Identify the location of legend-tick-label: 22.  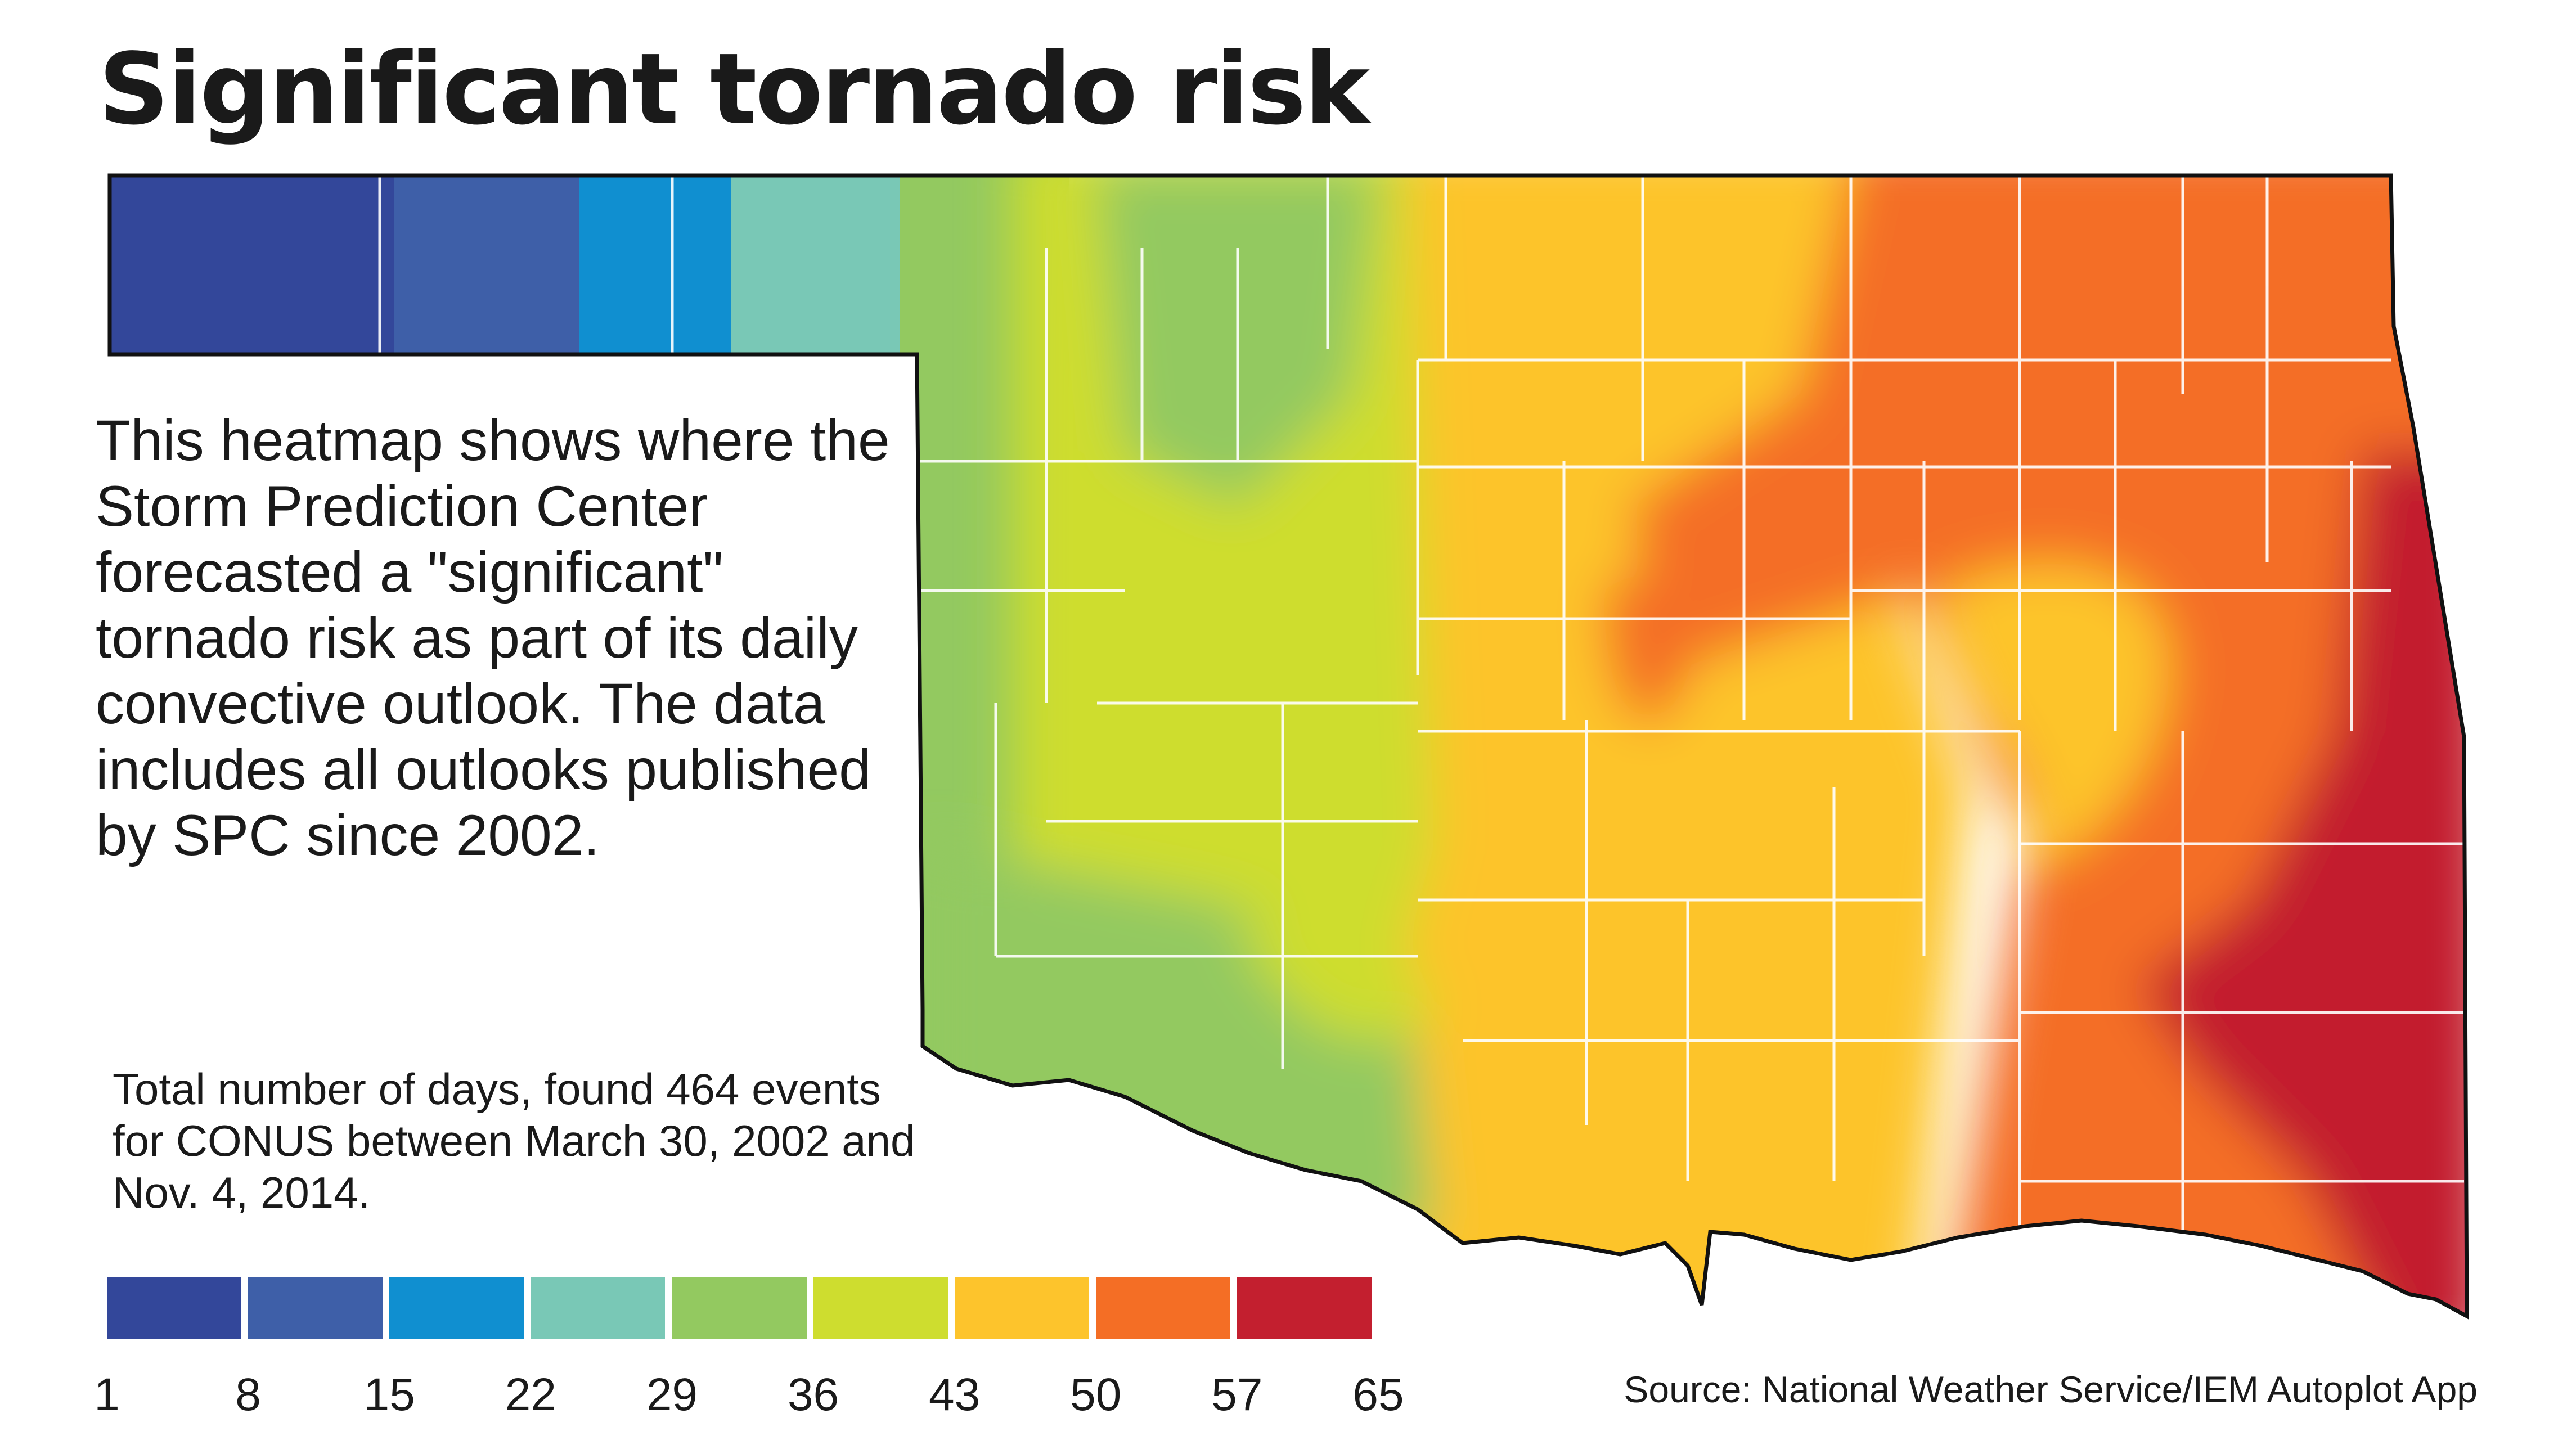
(530, 1394).